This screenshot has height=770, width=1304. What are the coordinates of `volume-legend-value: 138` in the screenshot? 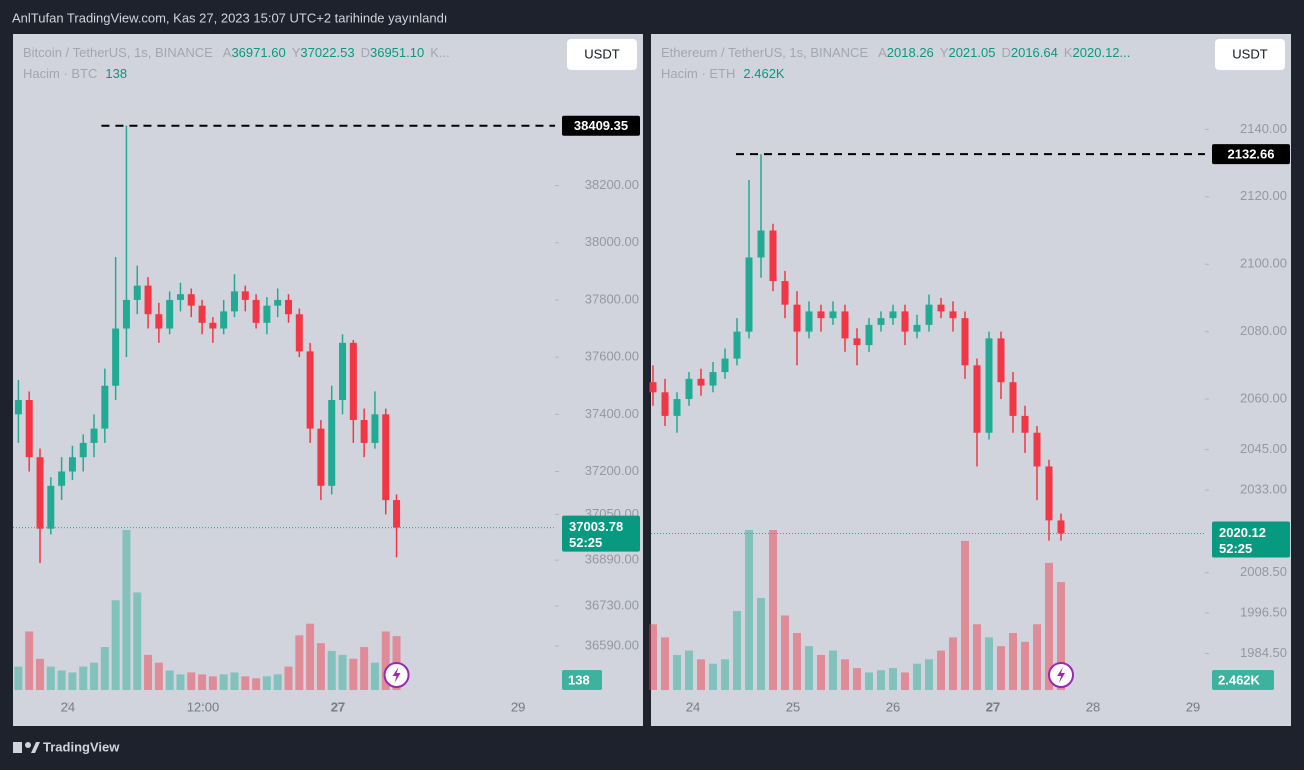 It's located at (116, 73).